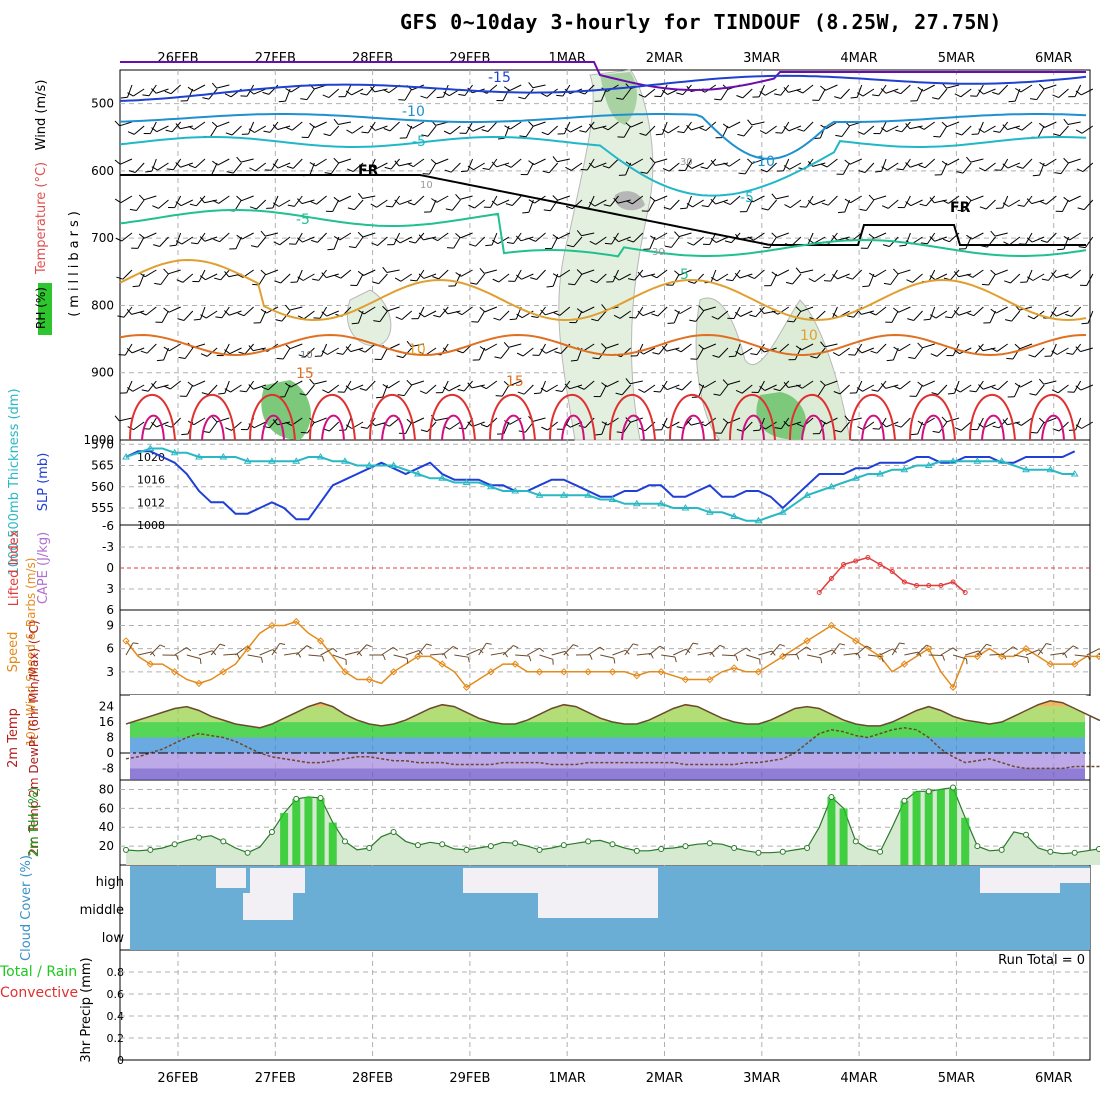 This screenshot has height=1100, width=1100. What do you see at coordinates (605, 482) in the screenshot?
I see `panel-frame-slp` at bounding box center [605, 482].